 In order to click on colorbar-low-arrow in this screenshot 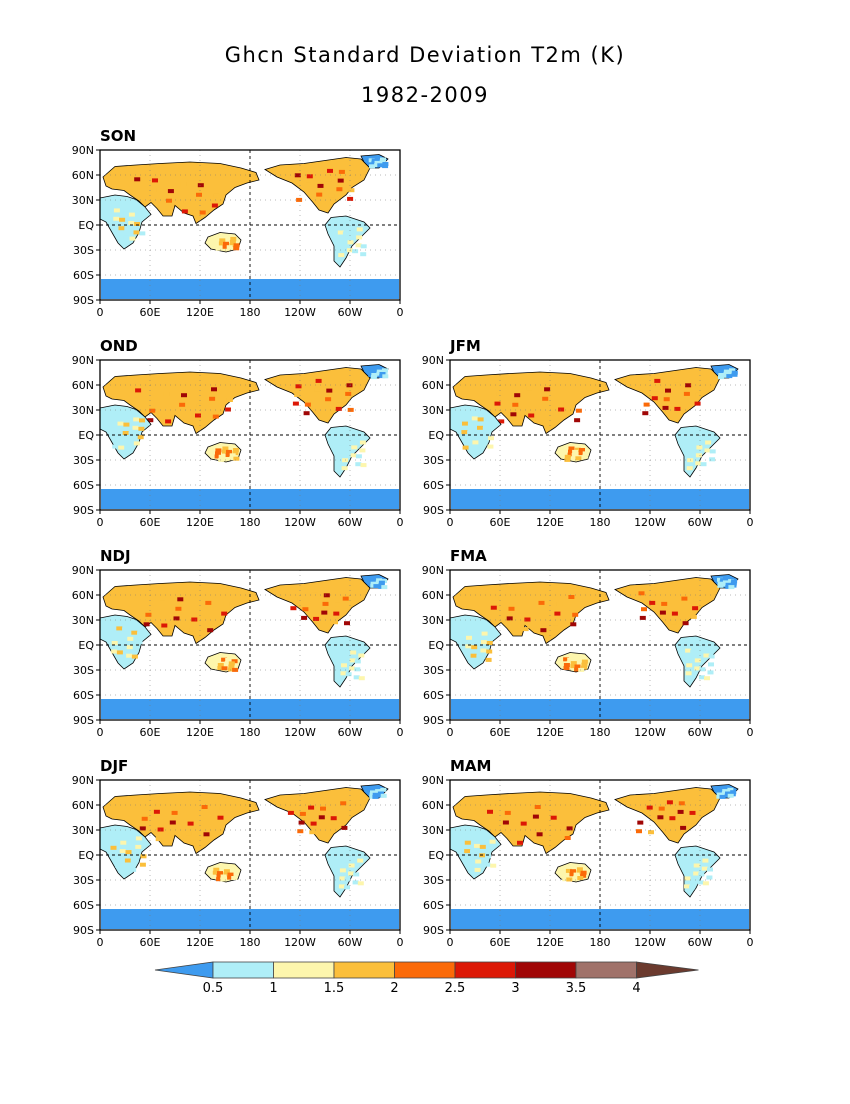, I will do `click(184, 970)`.